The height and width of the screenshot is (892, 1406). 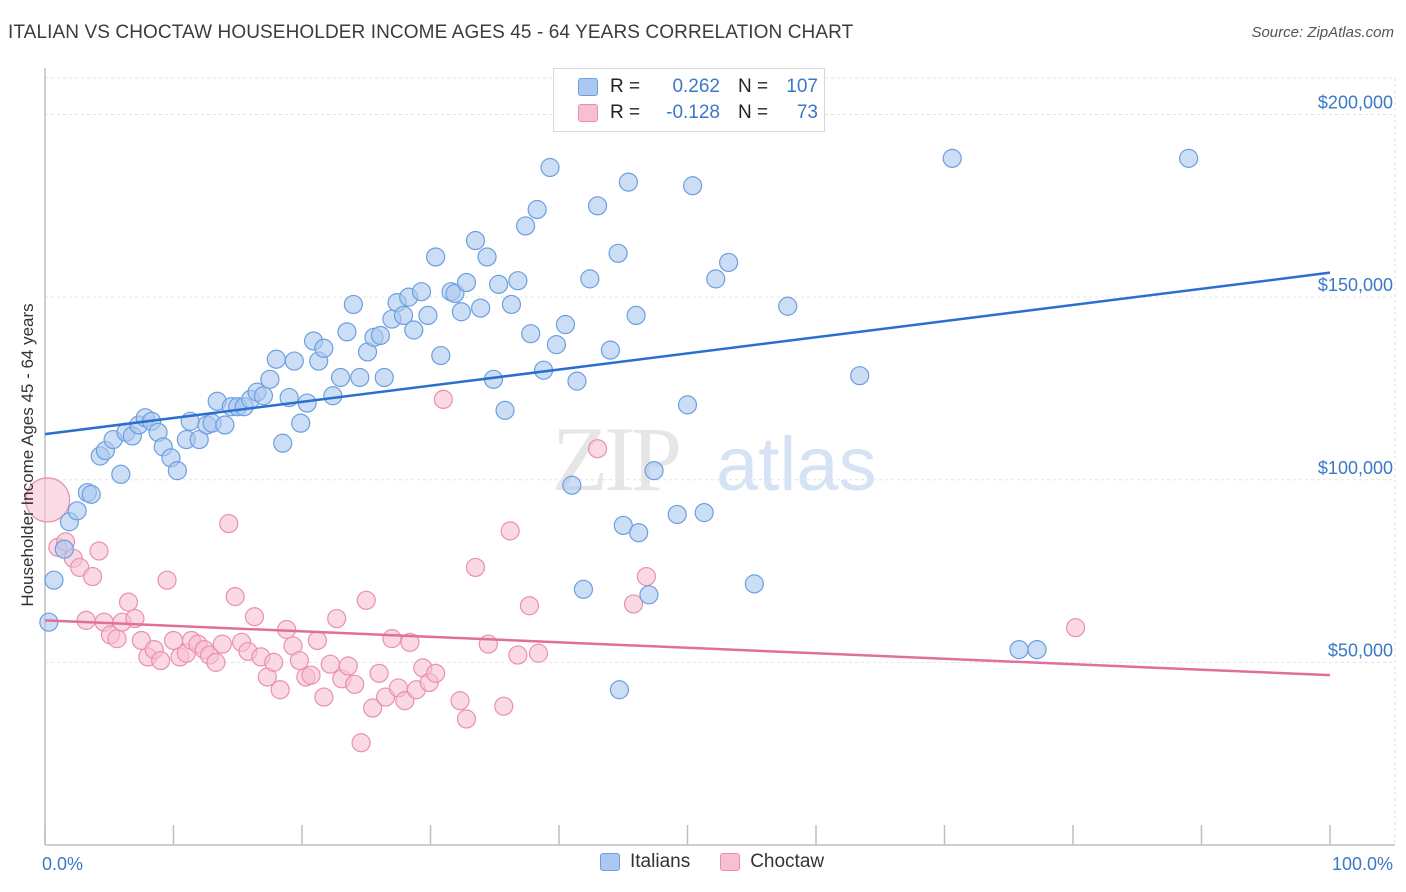 I want to click on x-tick-labels: 0.0% 100.0%, so click(x=717, y=864).